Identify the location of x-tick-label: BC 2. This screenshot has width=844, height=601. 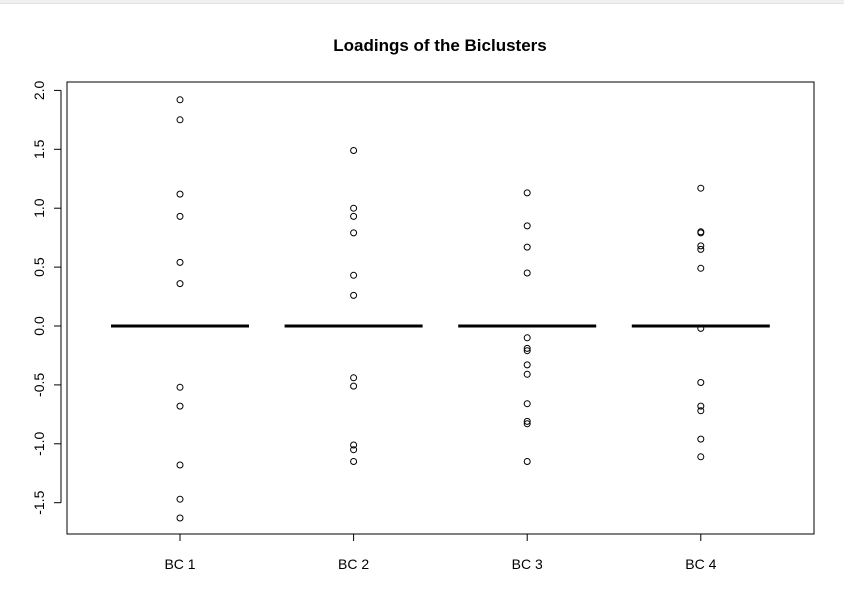
(353, 564).